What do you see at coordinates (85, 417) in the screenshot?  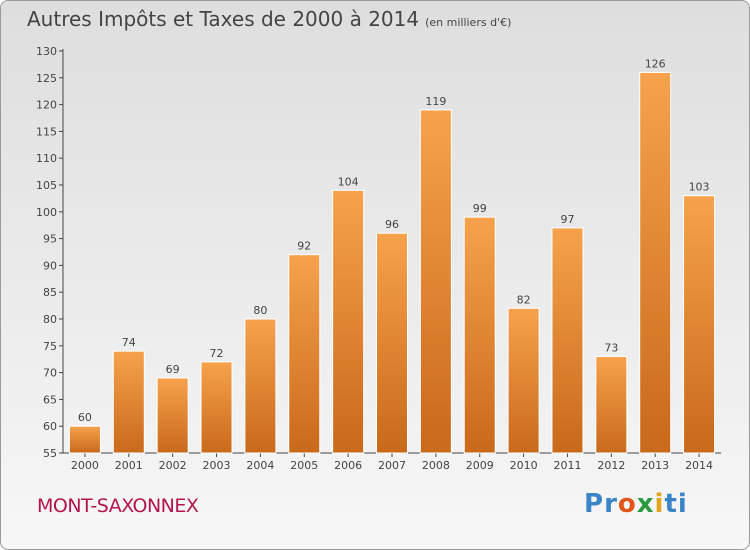 I see `value-label-2000: 60` at bounding box center [85, 417].